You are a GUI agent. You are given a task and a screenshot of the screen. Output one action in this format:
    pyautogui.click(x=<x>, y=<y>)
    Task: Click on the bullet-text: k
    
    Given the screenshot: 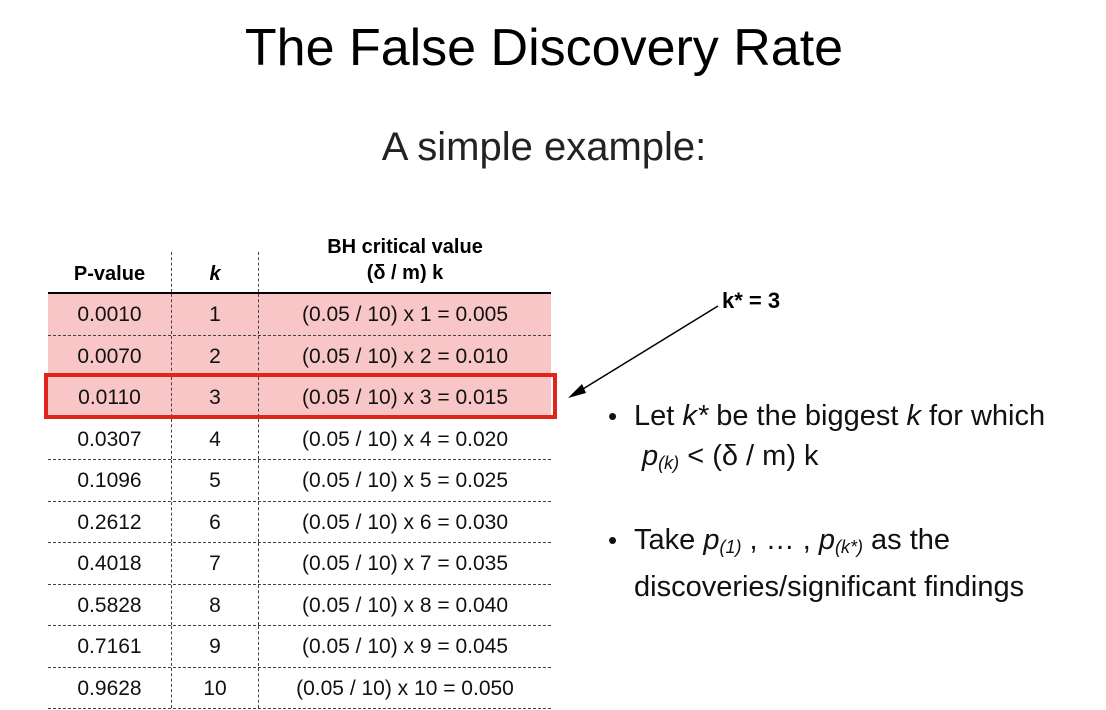 What is the action you would take?
    pyautogui.click(x=914, y=416)
    